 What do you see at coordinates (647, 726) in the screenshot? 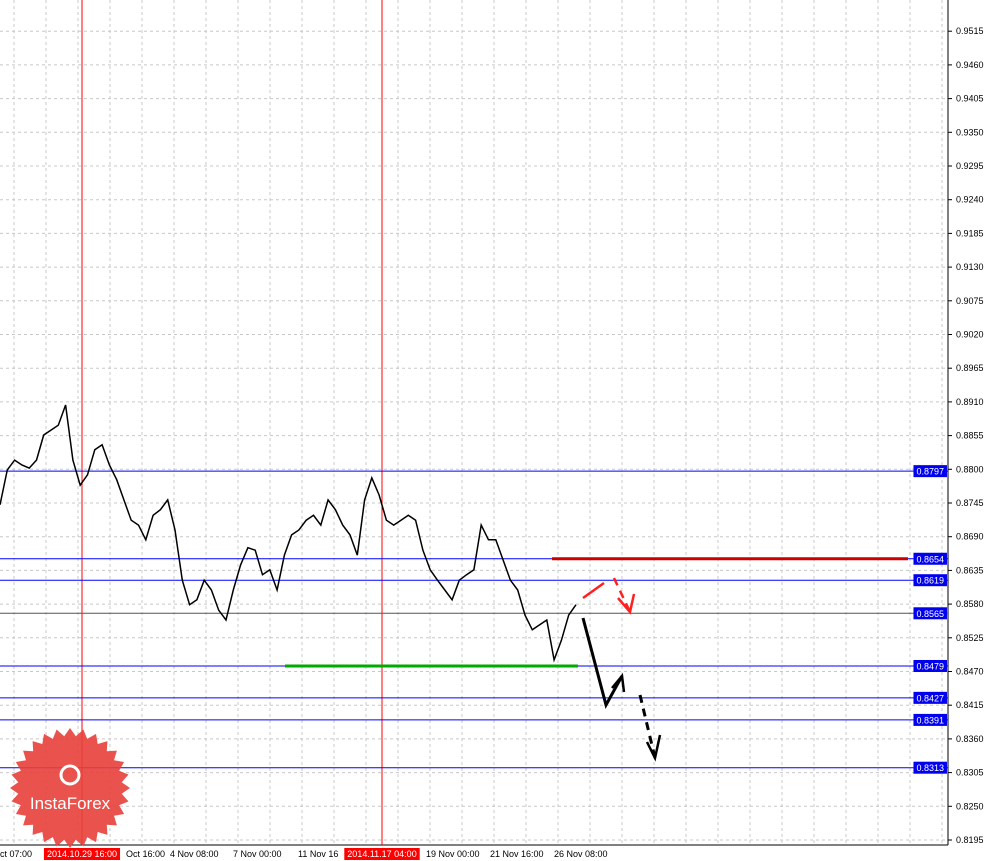
I see `forecast-arrow-dashed` at bounding box center [647, 726].